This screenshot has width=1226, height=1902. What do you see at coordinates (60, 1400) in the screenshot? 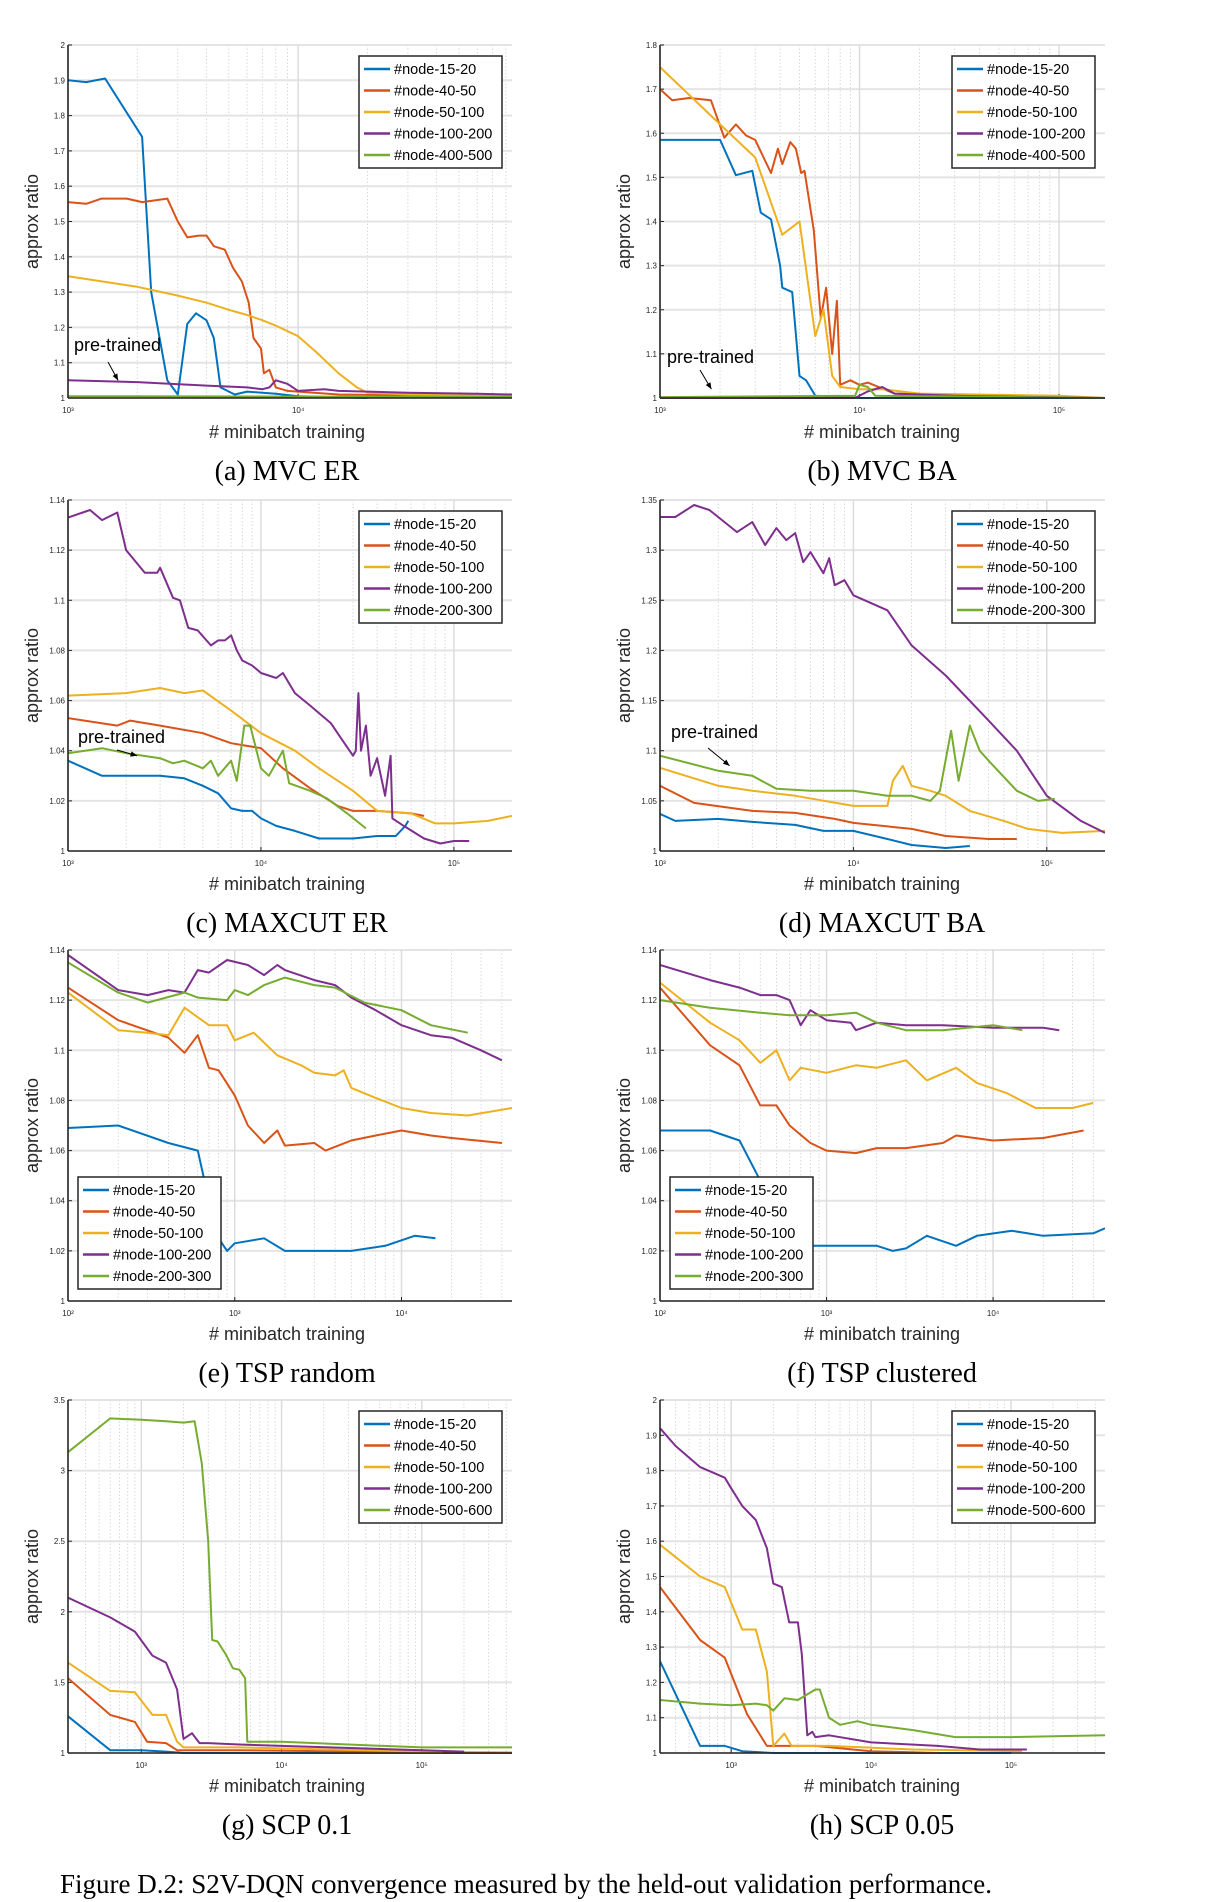
I see `y-tick-label: 3.5` at bounding box center [60, 1400].